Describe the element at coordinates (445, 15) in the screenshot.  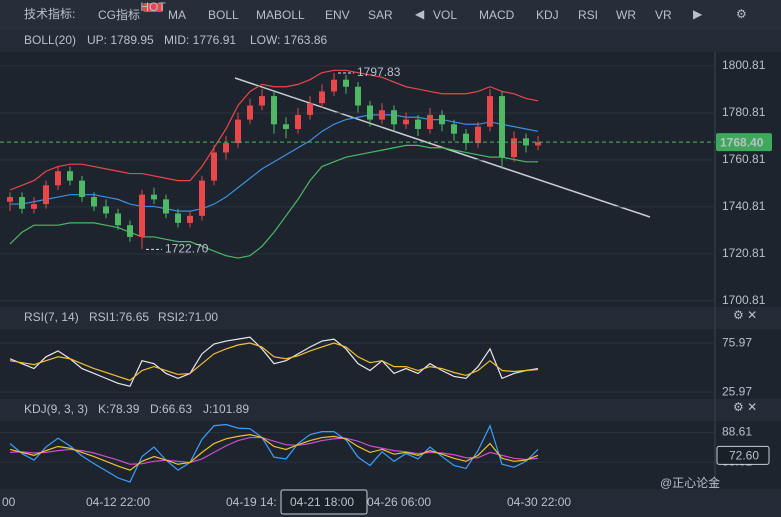
I see `toolbar-tab: VOL` at that location.